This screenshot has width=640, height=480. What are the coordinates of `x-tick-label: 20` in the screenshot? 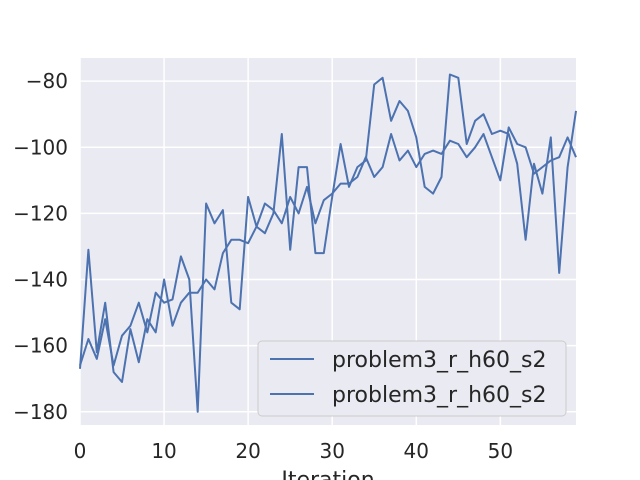 It's located at (247, 451).